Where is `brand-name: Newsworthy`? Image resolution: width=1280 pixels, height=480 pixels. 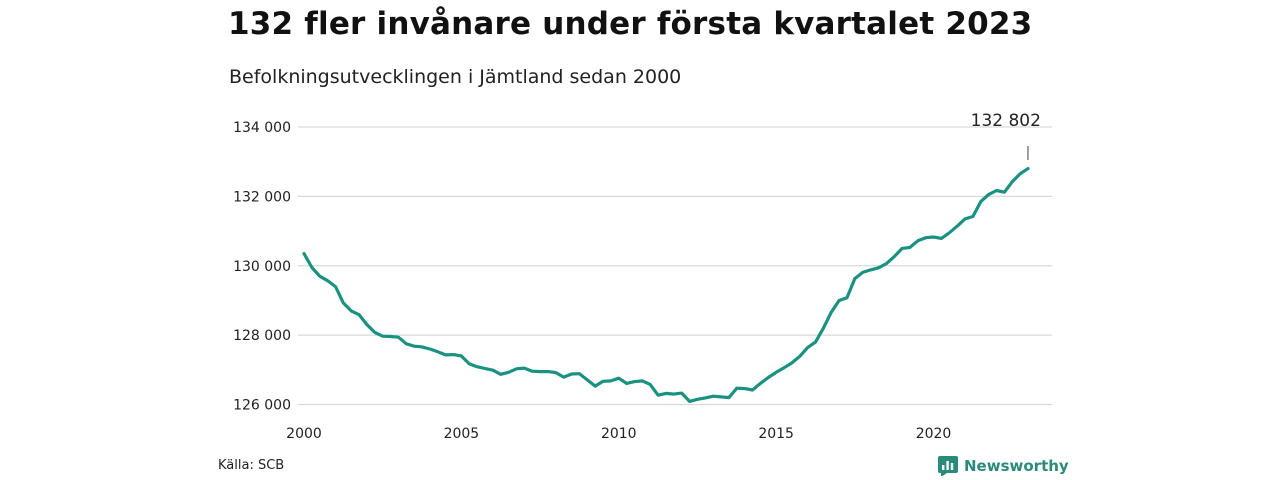
brand-name: Newsworthy is located at coordinates (1016, 466).